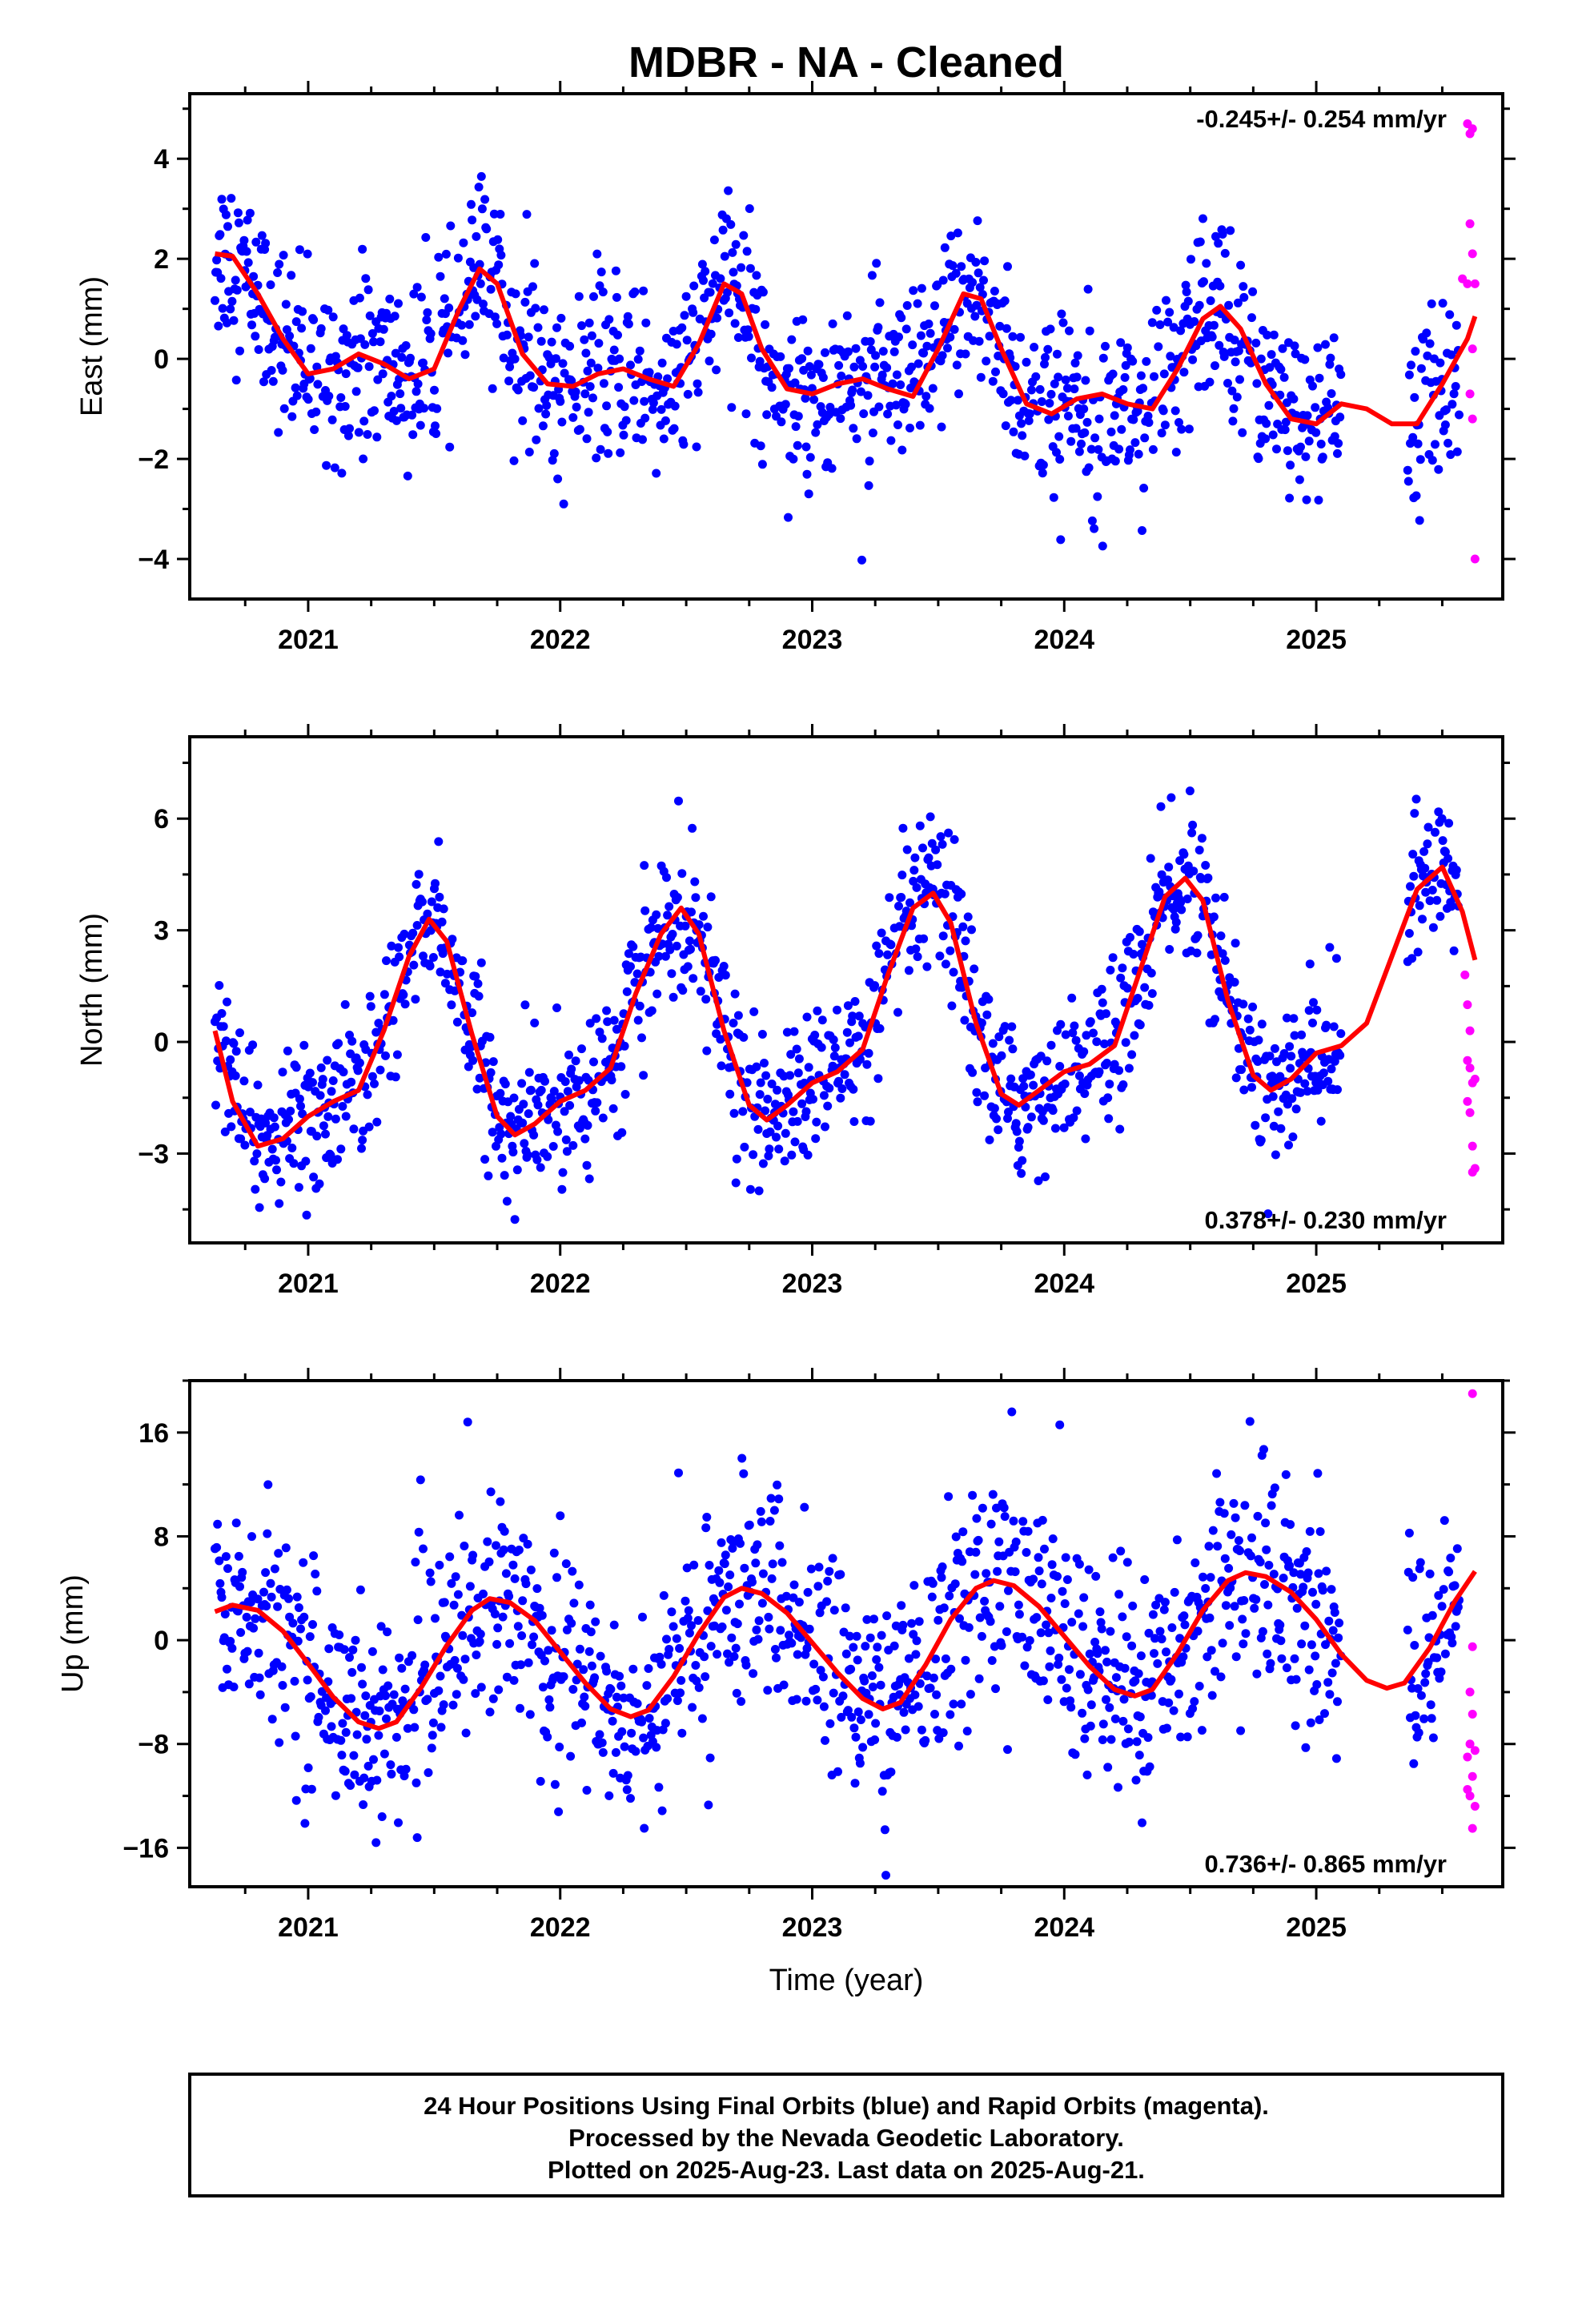 This screenshot has height=2324, width=1582. I want to click on x-tick-label: 2025, so click(1316, 1284).